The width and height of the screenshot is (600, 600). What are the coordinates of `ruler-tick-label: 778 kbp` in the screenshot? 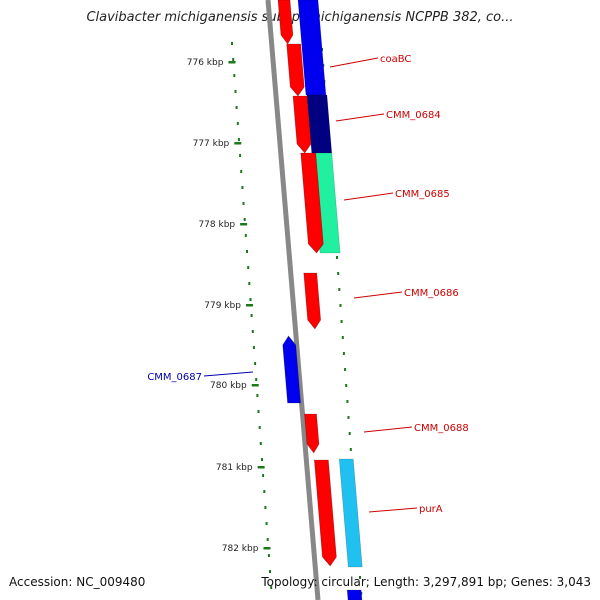 It's located at (216, 225).